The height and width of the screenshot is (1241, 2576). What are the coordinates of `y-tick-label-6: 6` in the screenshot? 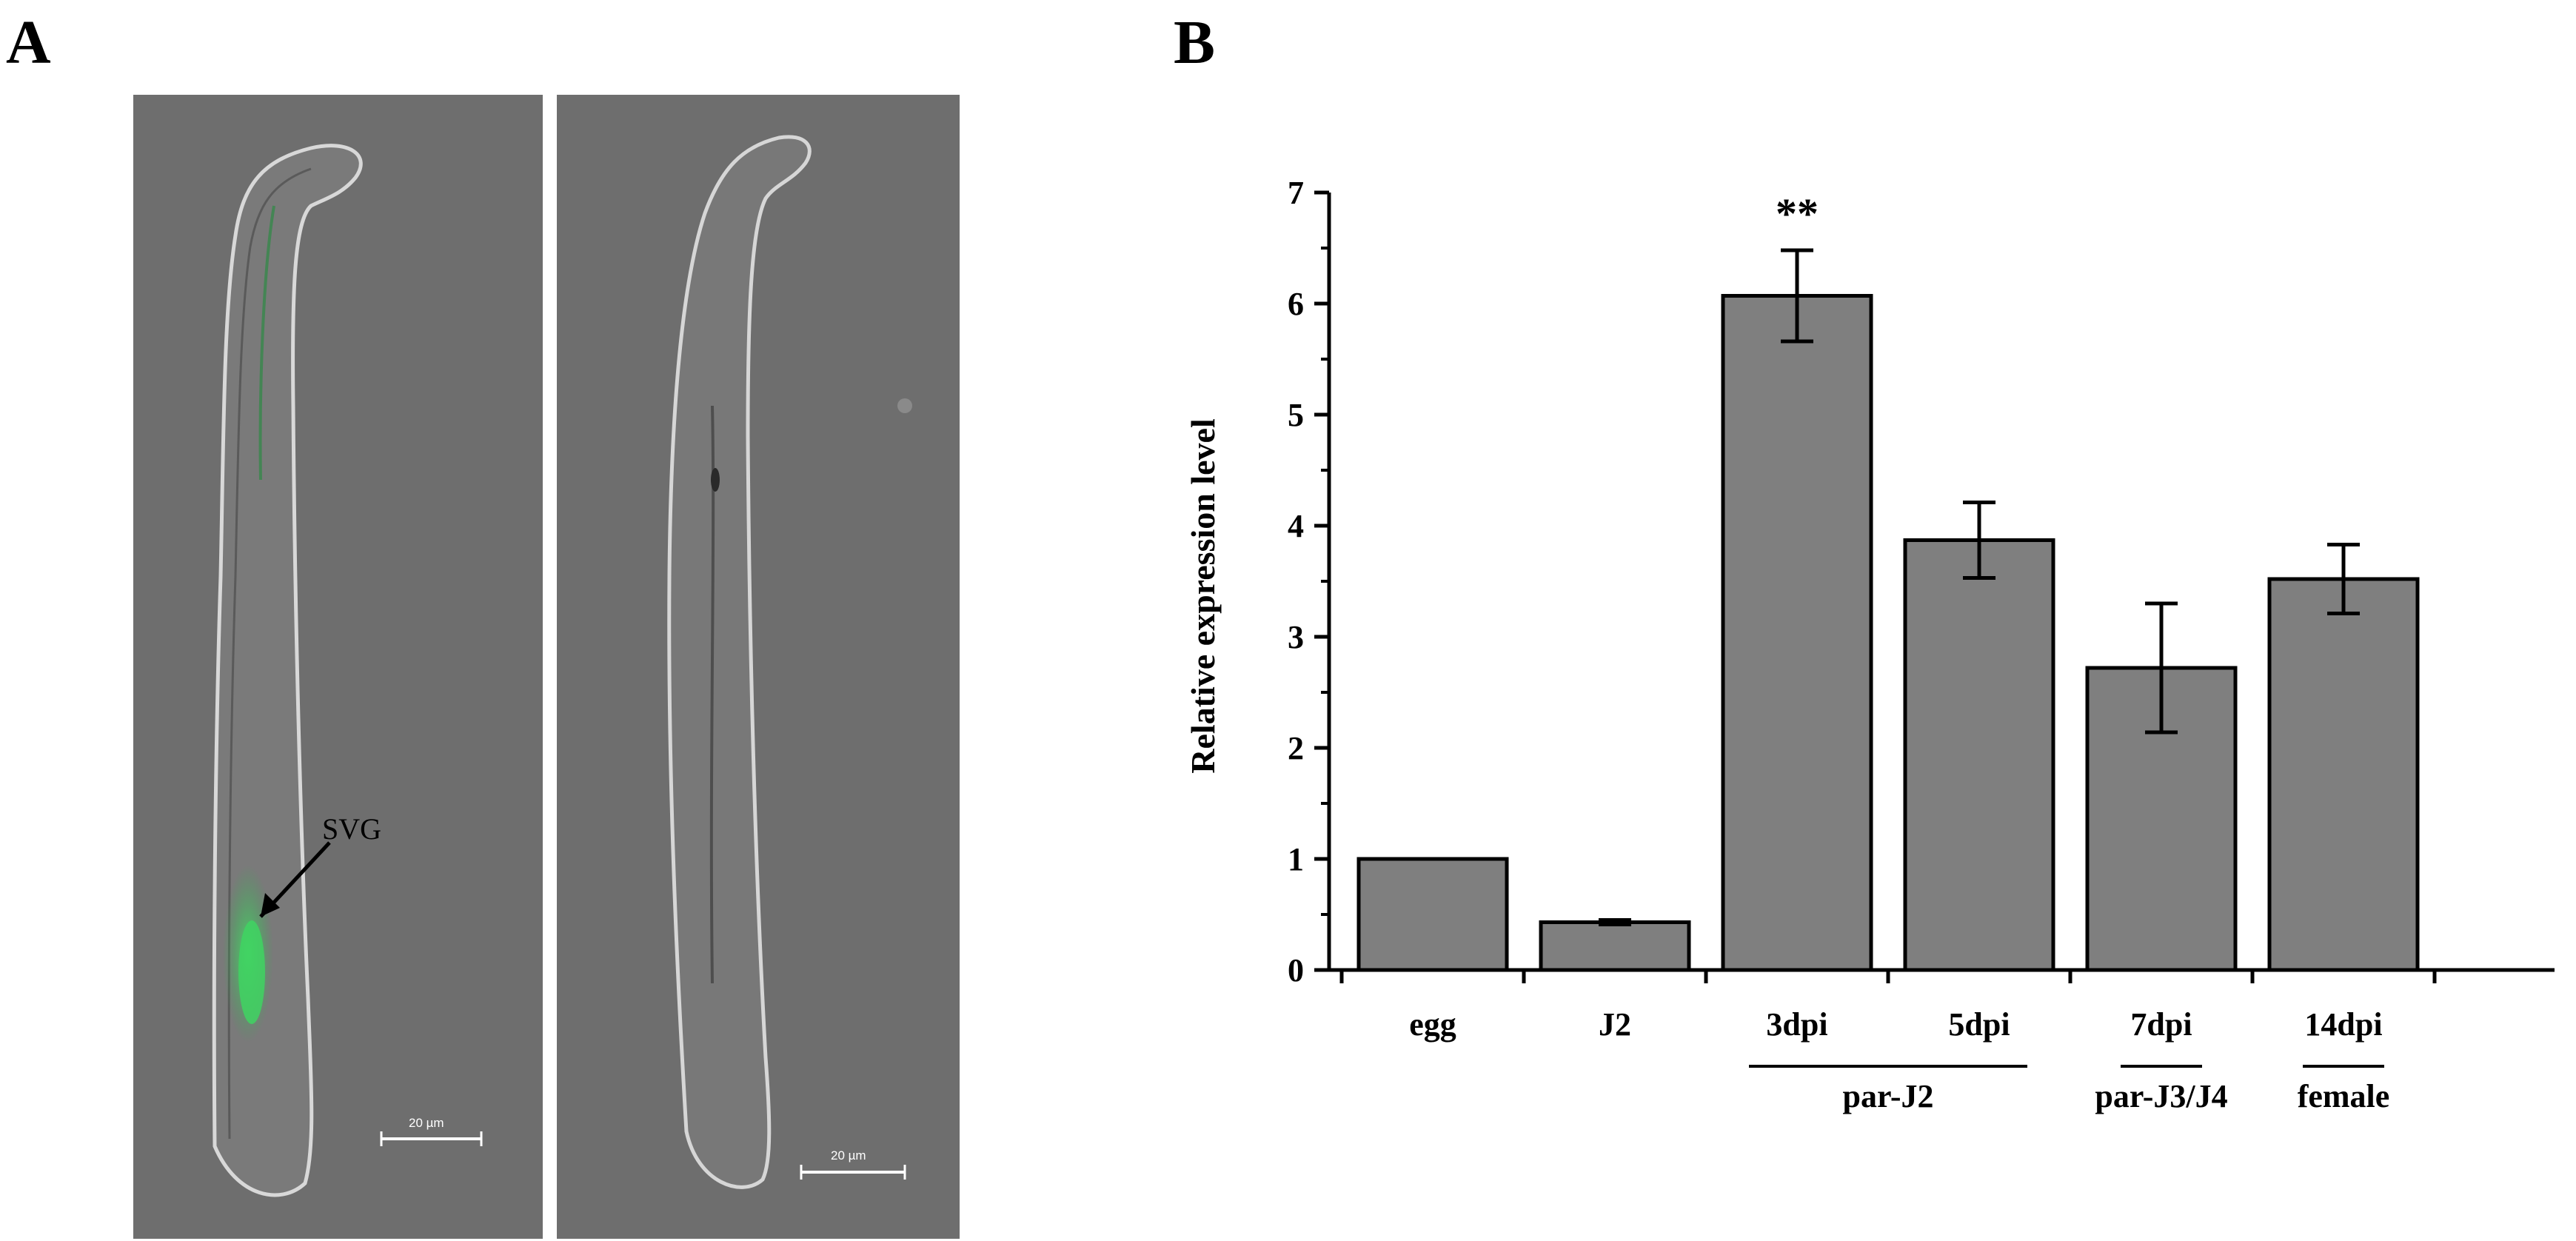 It's located at (1296, 304).